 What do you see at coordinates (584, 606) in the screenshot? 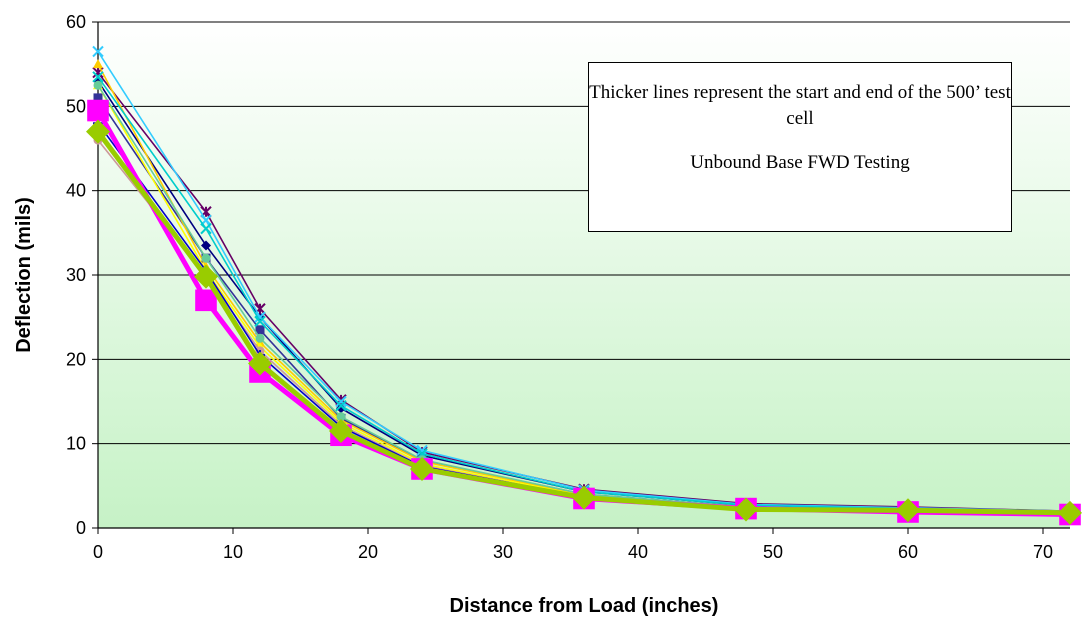
I see `x-axis-title: Distance from Load (inches)` at bounding box center [584, 606].